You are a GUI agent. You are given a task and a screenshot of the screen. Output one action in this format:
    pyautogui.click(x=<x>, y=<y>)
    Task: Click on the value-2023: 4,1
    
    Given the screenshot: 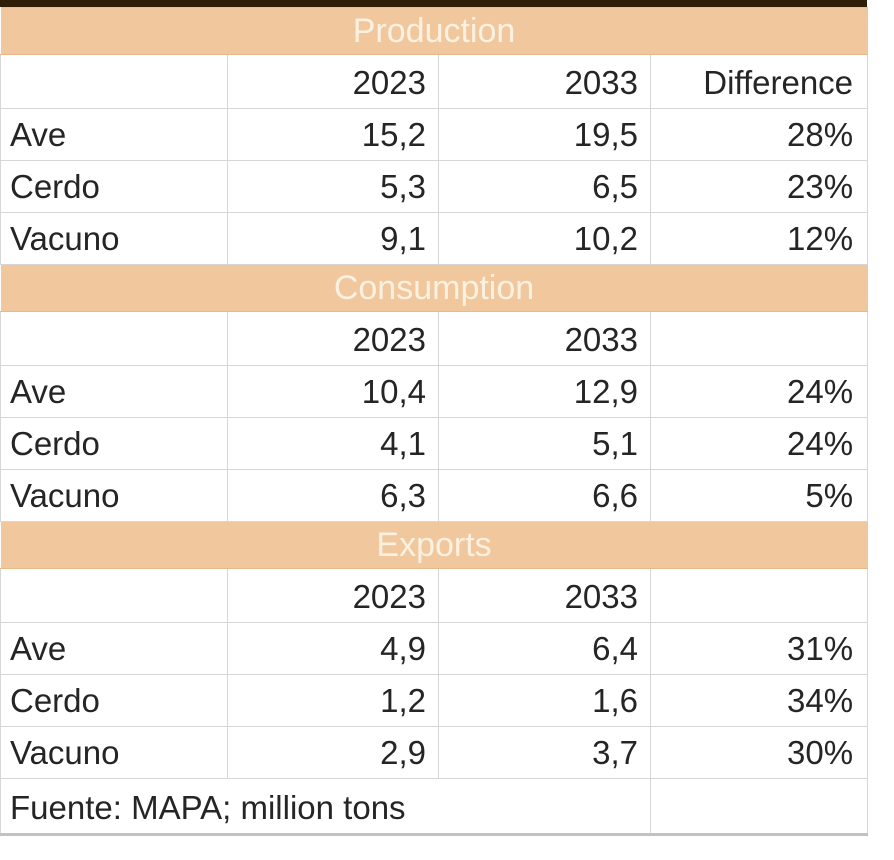 What is the action you would take?
    pyautogui.click(x=333, y=443)
    